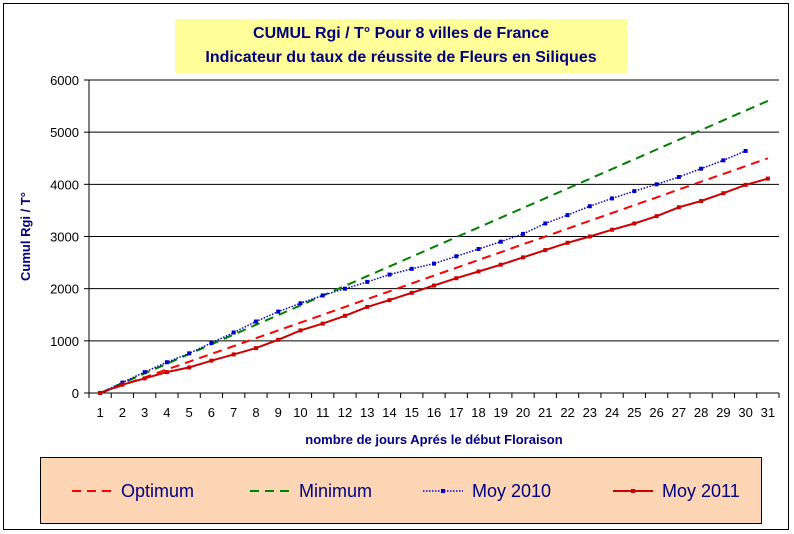 The height and width of the screenshot is (534, 794). I want to click on y-tick-label: 2000, so click(64, 289).